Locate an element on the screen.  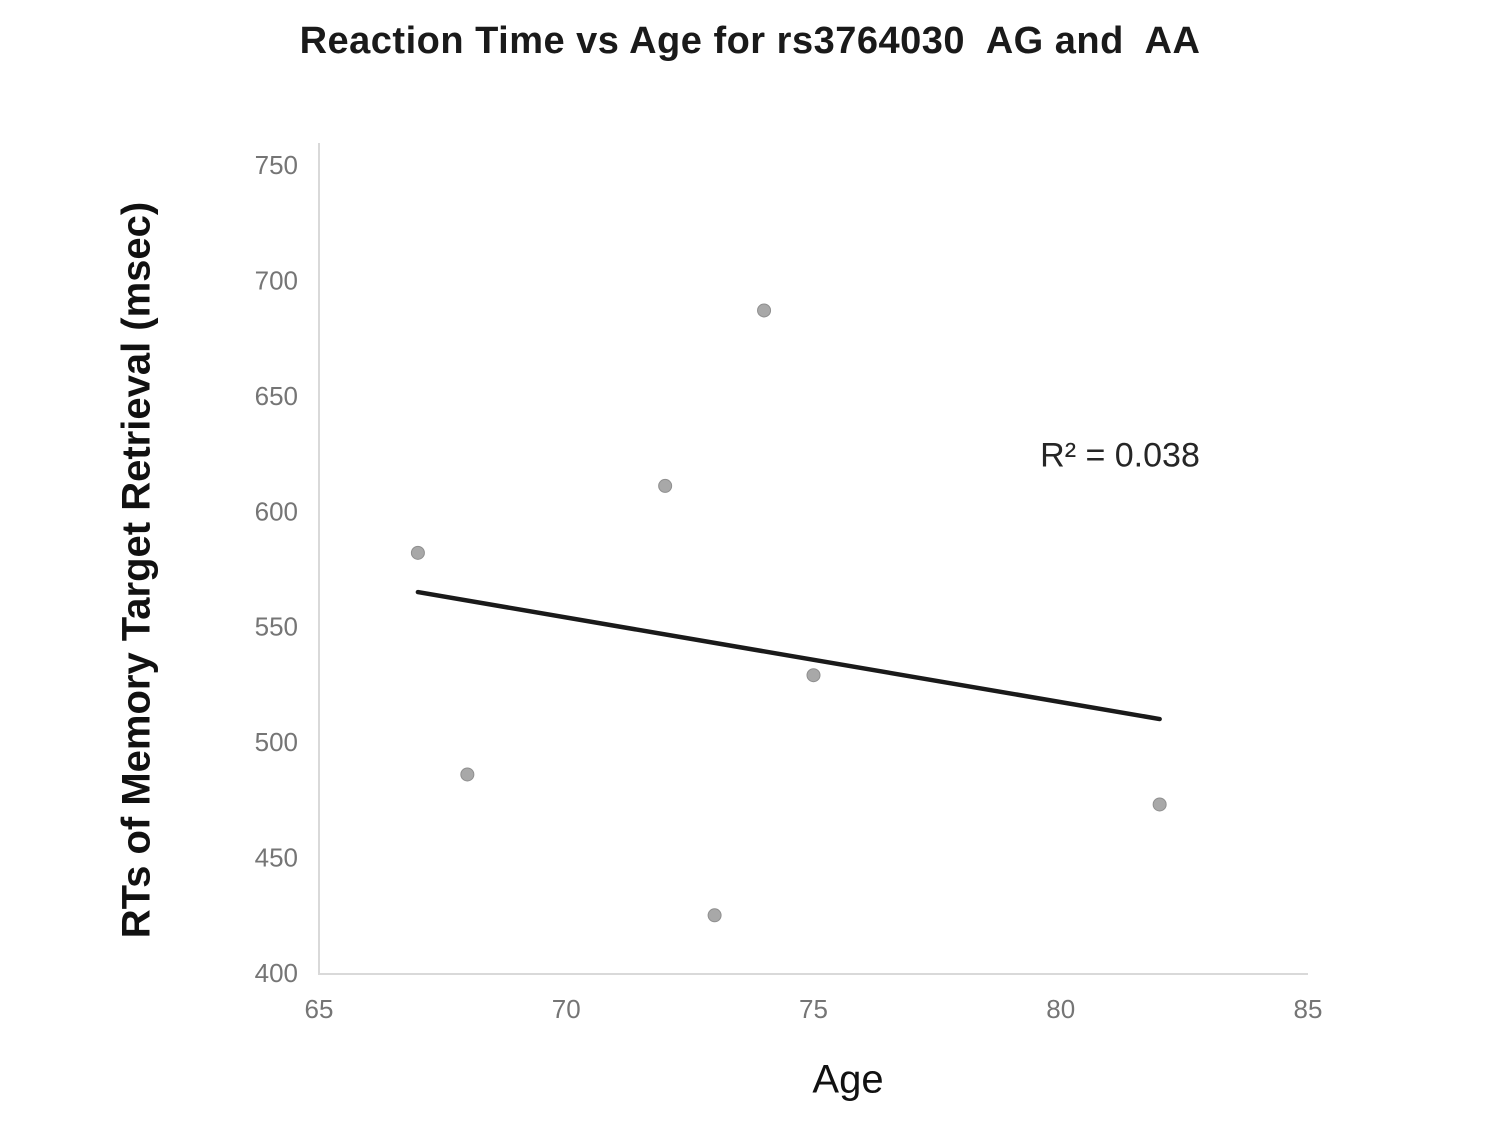
x-axis-title: Age is located at coordinates (848, 1079).